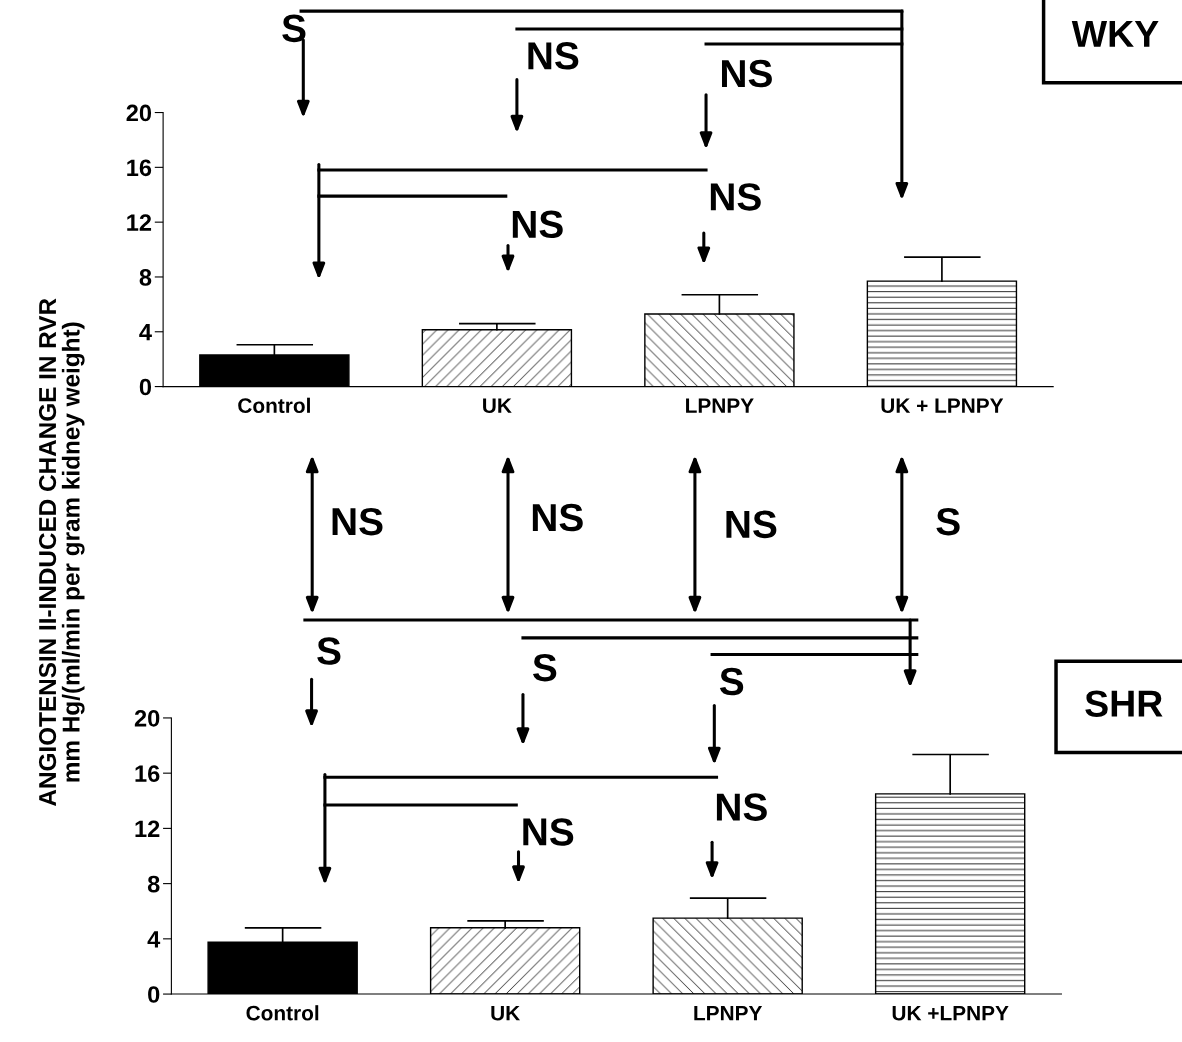  What do you see at coordinates (61, 552) in the screenshot?
I see `y-axis-title: ANGIOTENSIN II-INDUCED CHANGE IN RVR mm Hg/(ml/min per gram kidney weight)` at bounding box center [61, 552].